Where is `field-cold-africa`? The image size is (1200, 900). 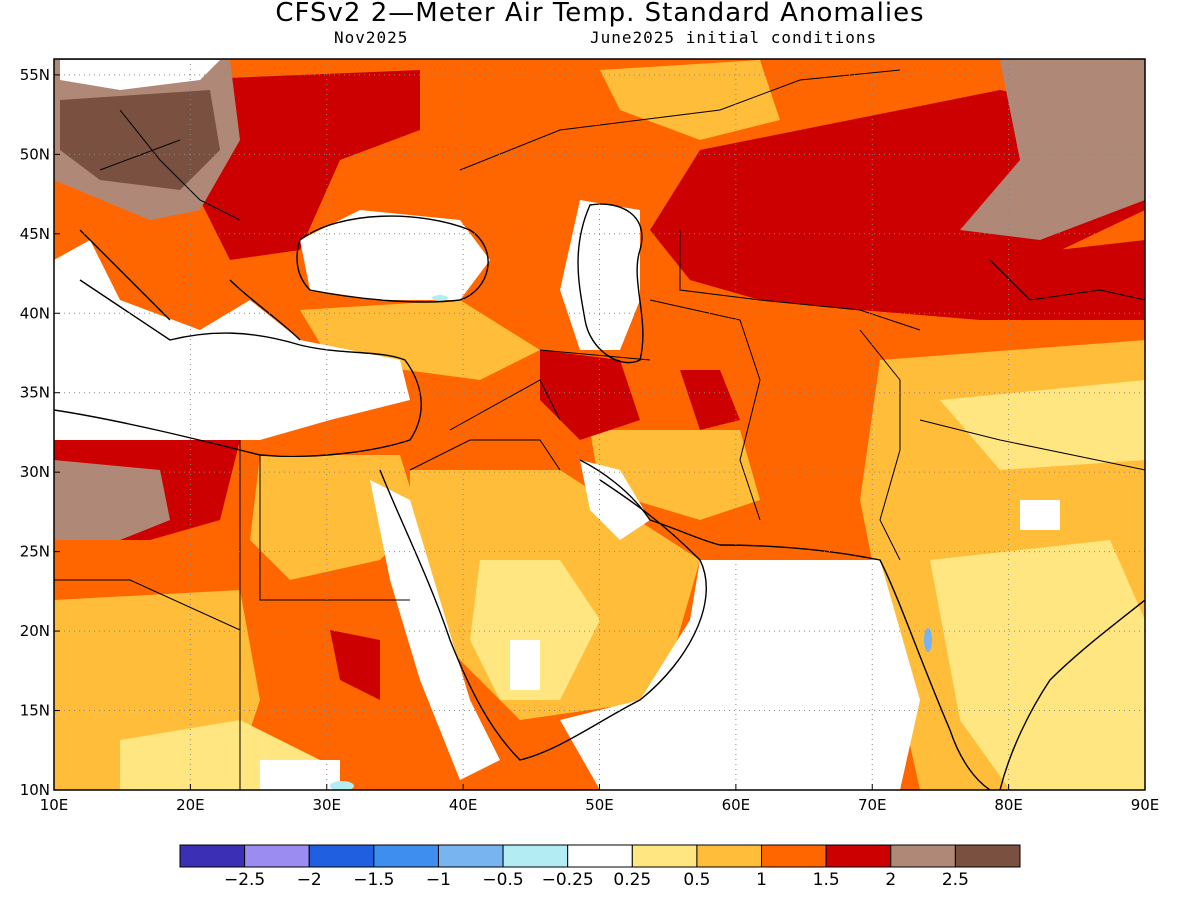
field-cold-africa is located at coordinates (342, 785).